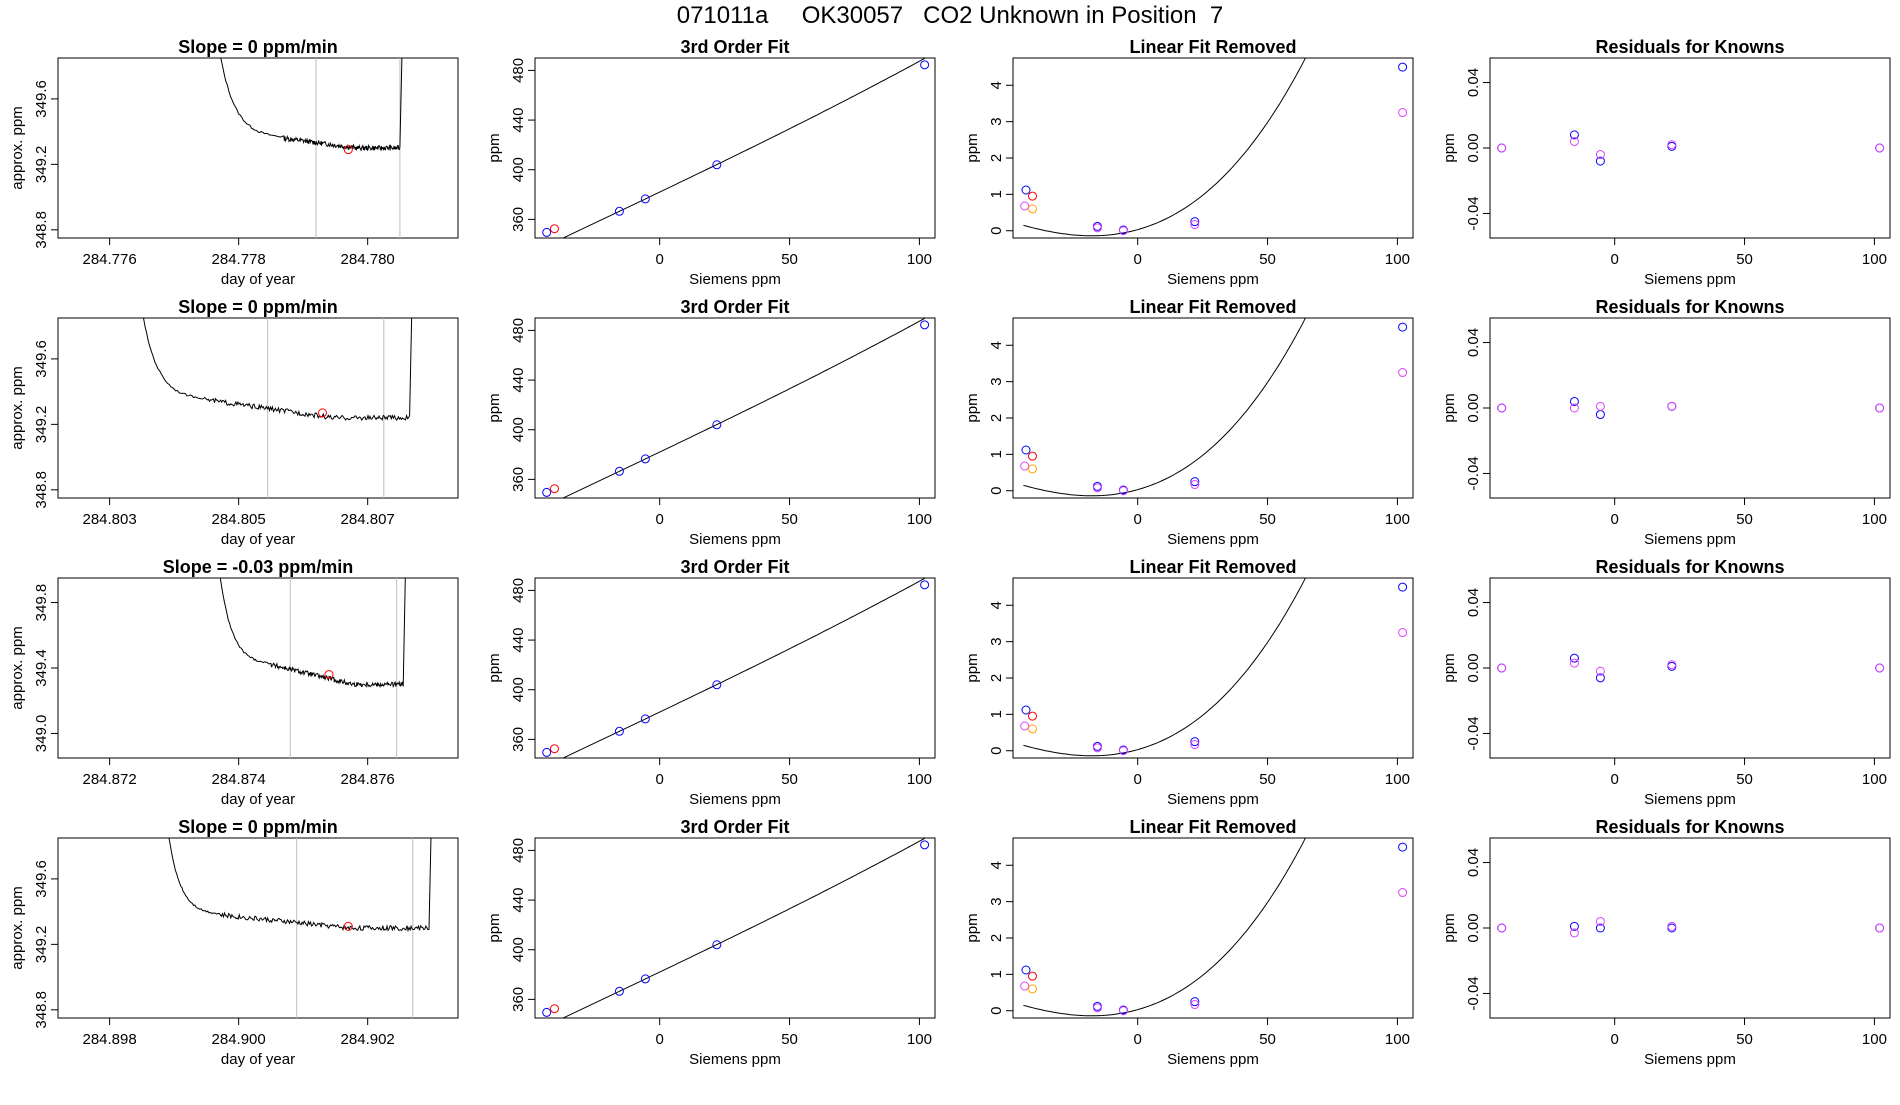 The height and width of the screenshot is (1105, 1900). What do you see at coordinates (109, 1039) in the screenshot?
I see `x-tick-label: 284.898` at bounding box center [109, 1039].